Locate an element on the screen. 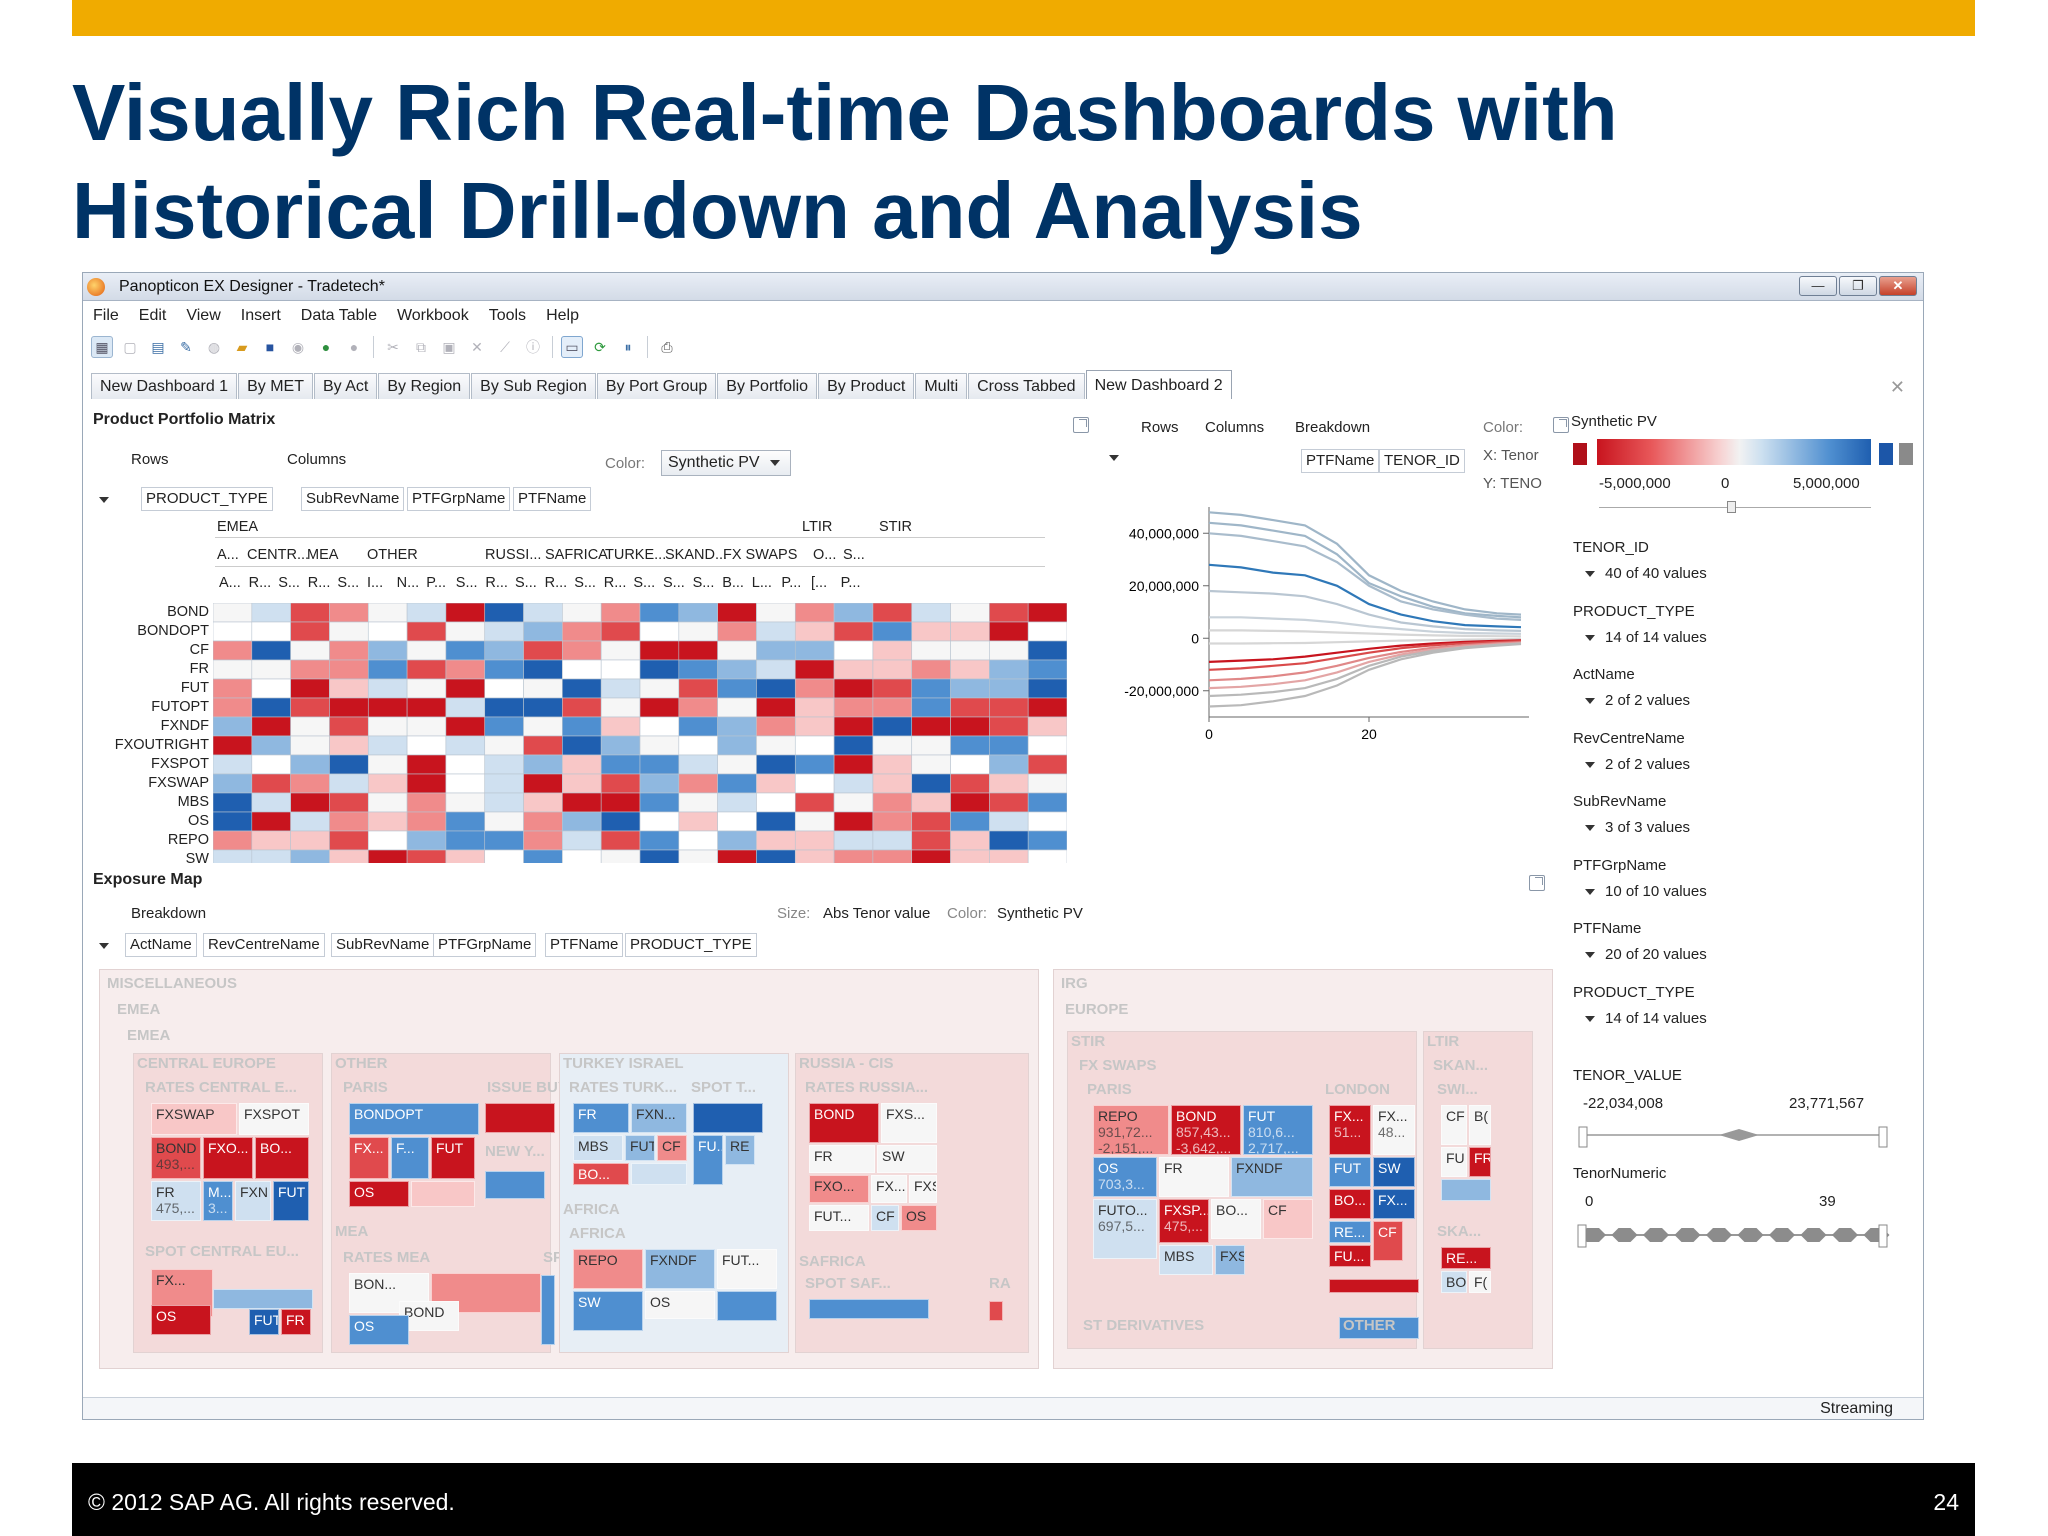  treemap-cell: FXN is located at coordinates (253, 1201).